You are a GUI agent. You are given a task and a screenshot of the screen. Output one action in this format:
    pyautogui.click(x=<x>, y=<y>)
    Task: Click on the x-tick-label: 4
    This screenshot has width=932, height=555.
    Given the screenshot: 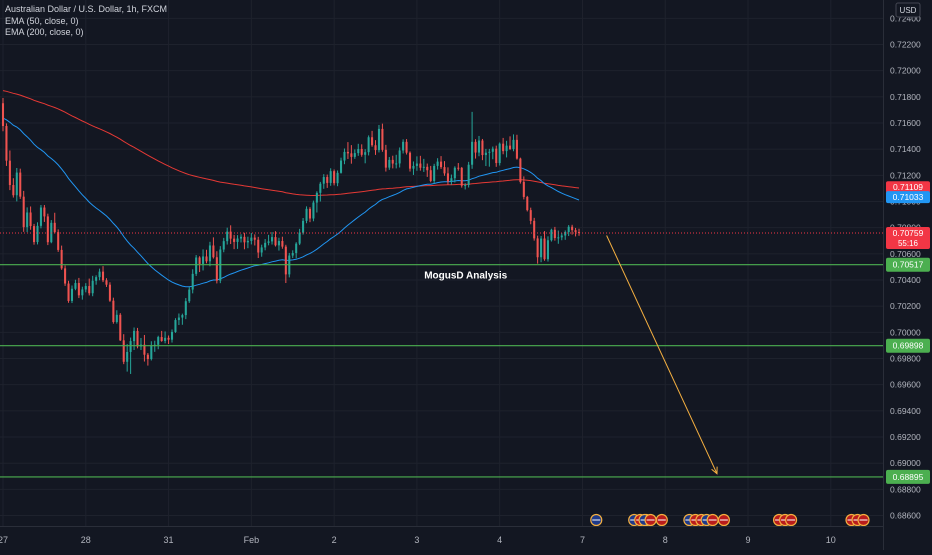 What is the action you would take?
    pyautogui.click(x=499, y=540)
    